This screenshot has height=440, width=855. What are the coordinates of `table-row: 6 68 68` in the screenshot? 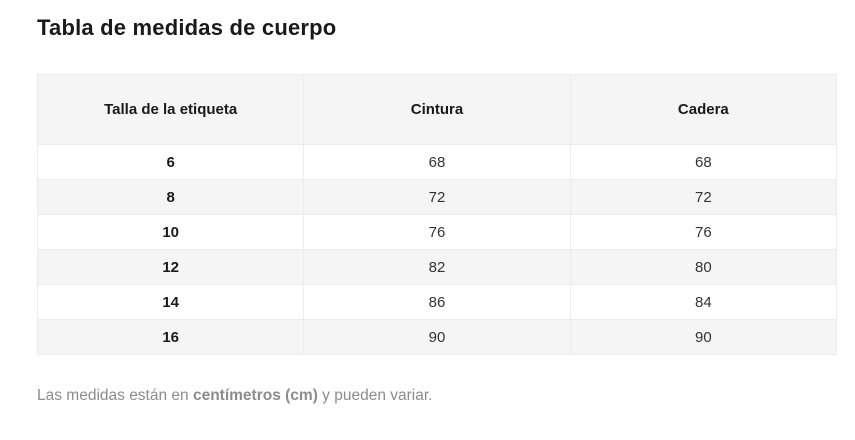 It's located at (437, 162).